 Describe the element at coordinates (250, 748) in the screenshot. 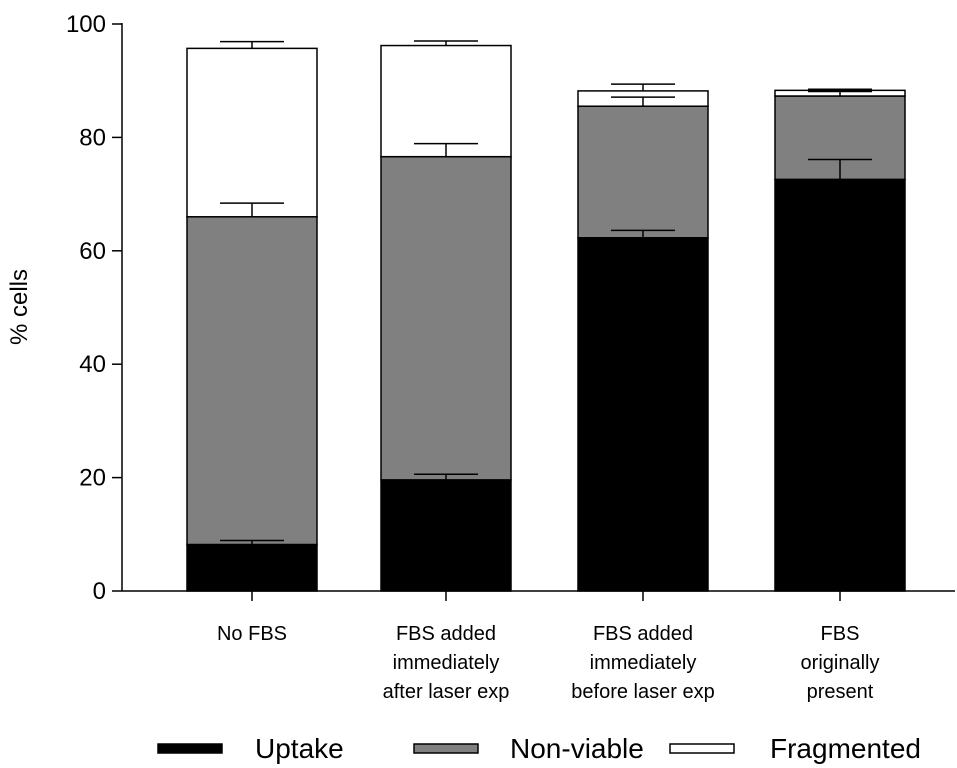

I see `legend-item-uptake: Uptake` at that location.